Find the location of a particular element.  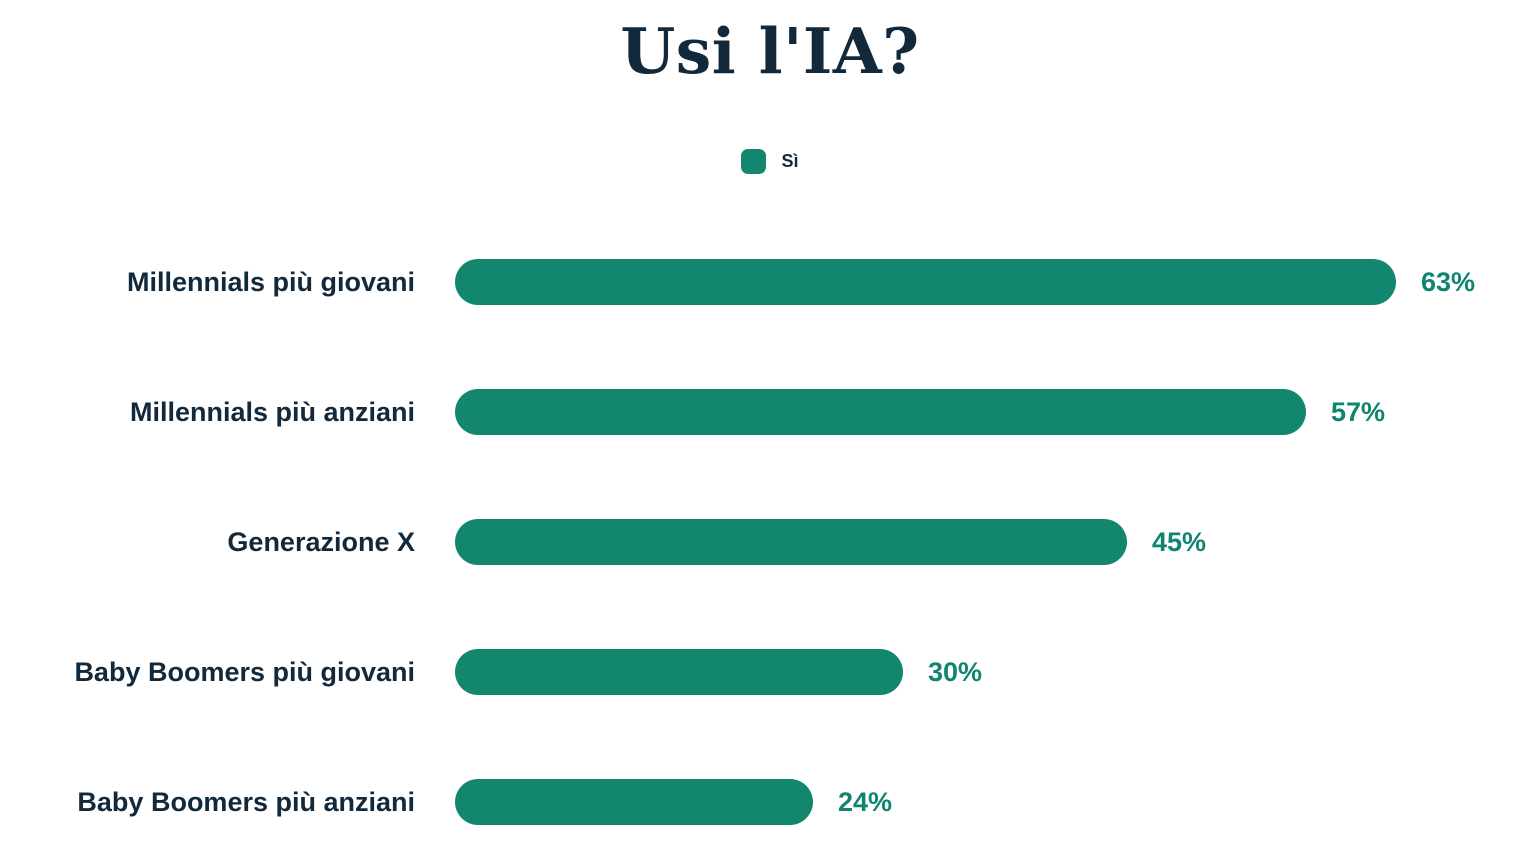

bar-row: Baby Boomers più giovani 30% is located at coordinates (770, 672).